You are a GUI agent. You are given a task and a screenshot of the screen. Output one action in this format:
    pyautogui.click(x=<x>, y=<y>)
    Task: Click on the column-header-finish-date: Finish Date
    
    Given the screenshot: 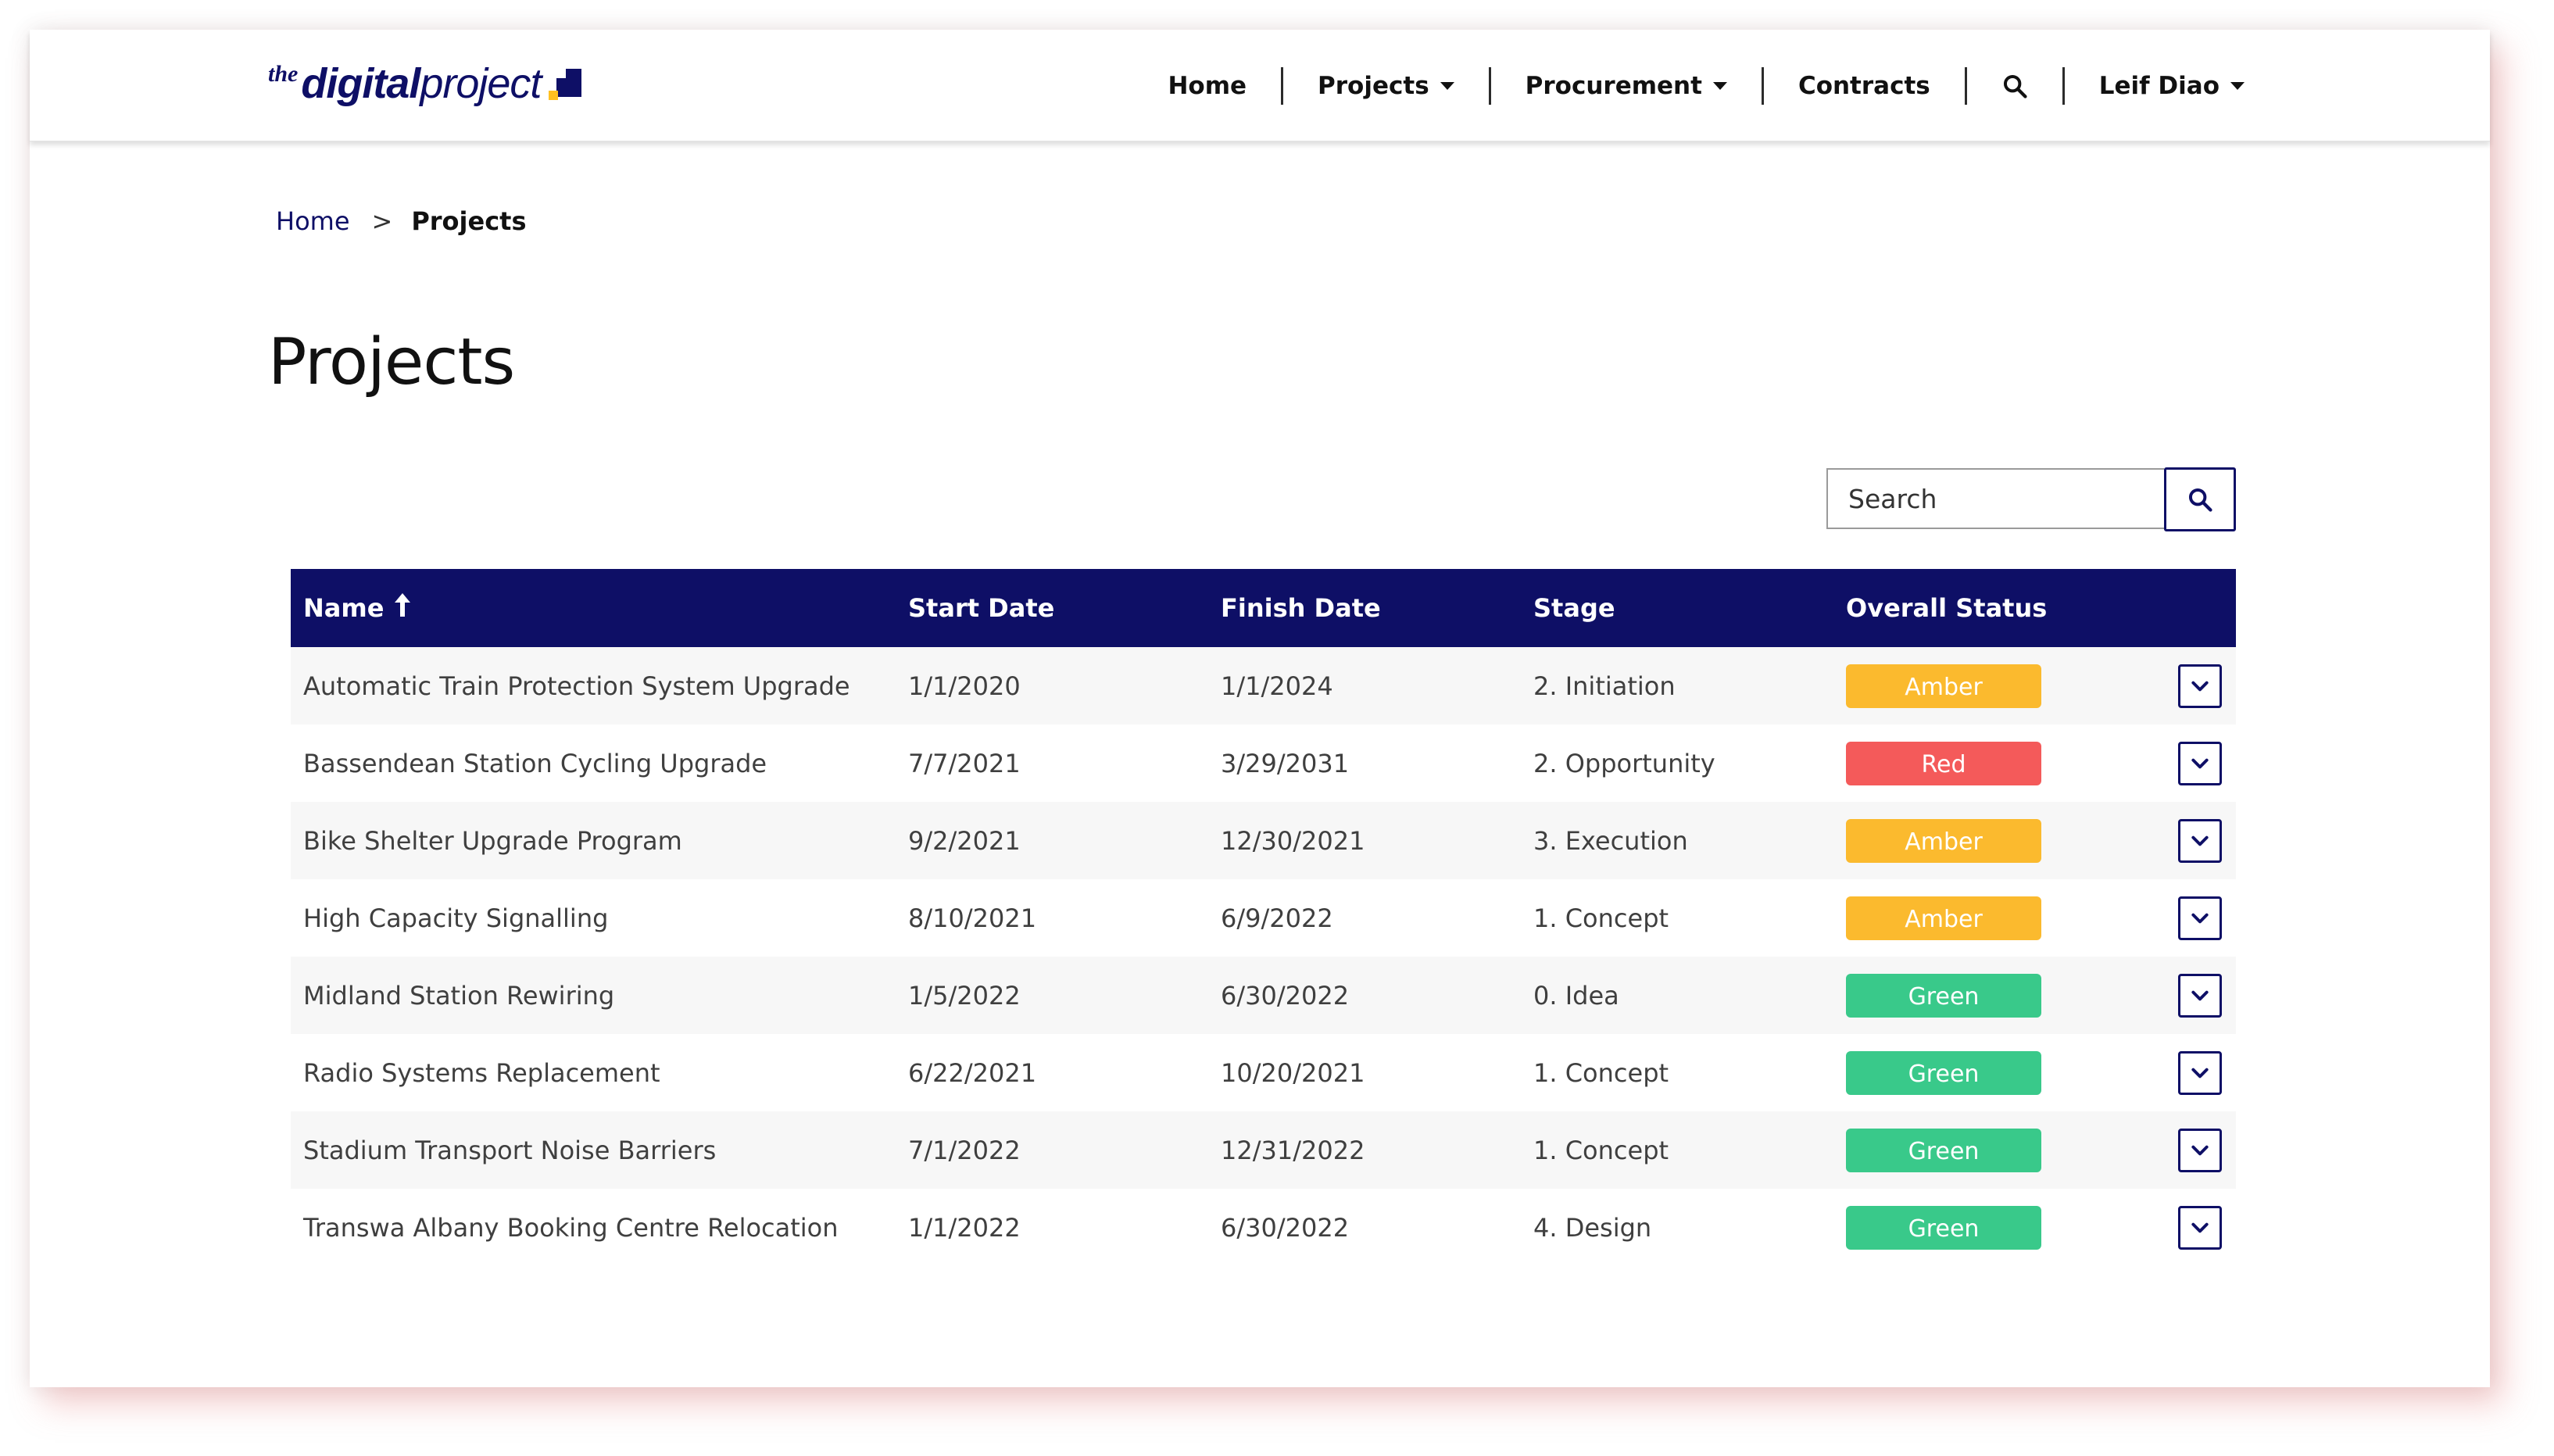 What is the action you would take?
    pyautogui.click(x=1301, y=608)
    